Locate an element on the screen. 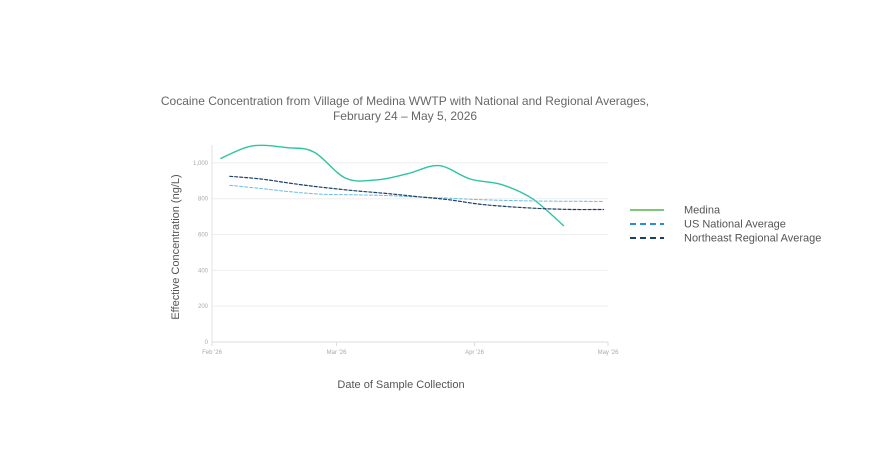 The image size is (873, 469). series-line-northeast-regional-average is located at coordinates (417, 193).